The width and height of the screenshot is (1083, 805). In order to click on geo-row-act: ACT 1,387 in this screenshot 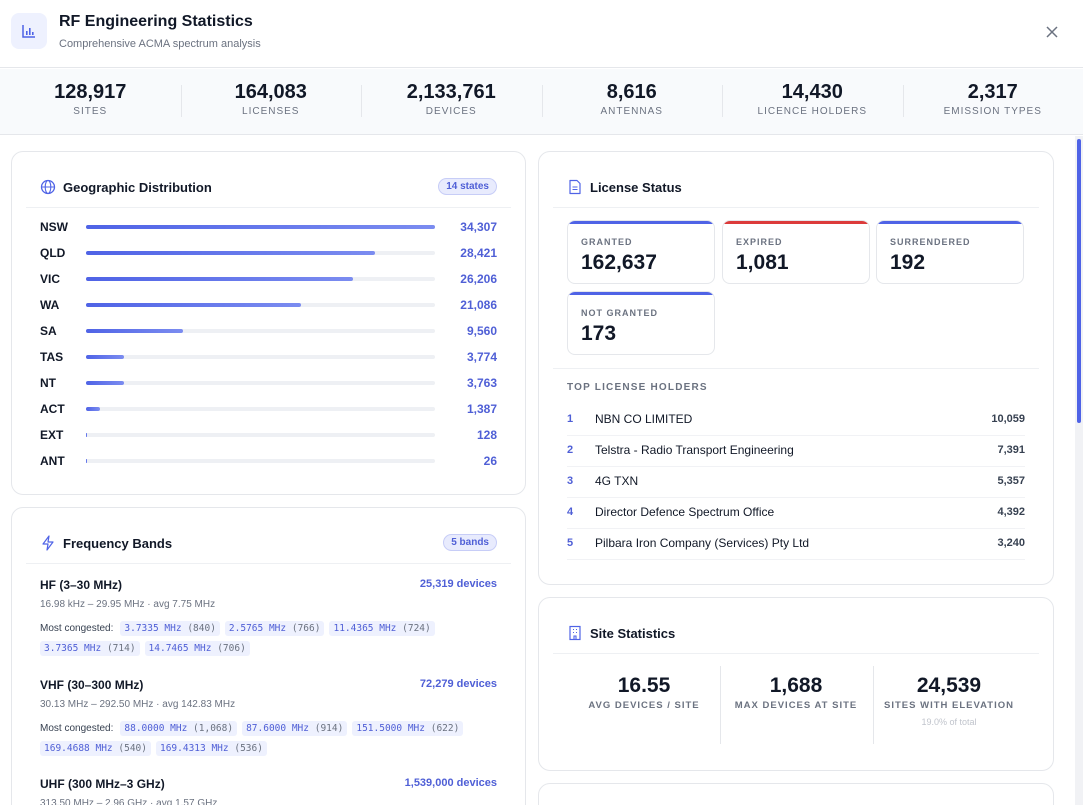, I will do `click(268, 409)`.